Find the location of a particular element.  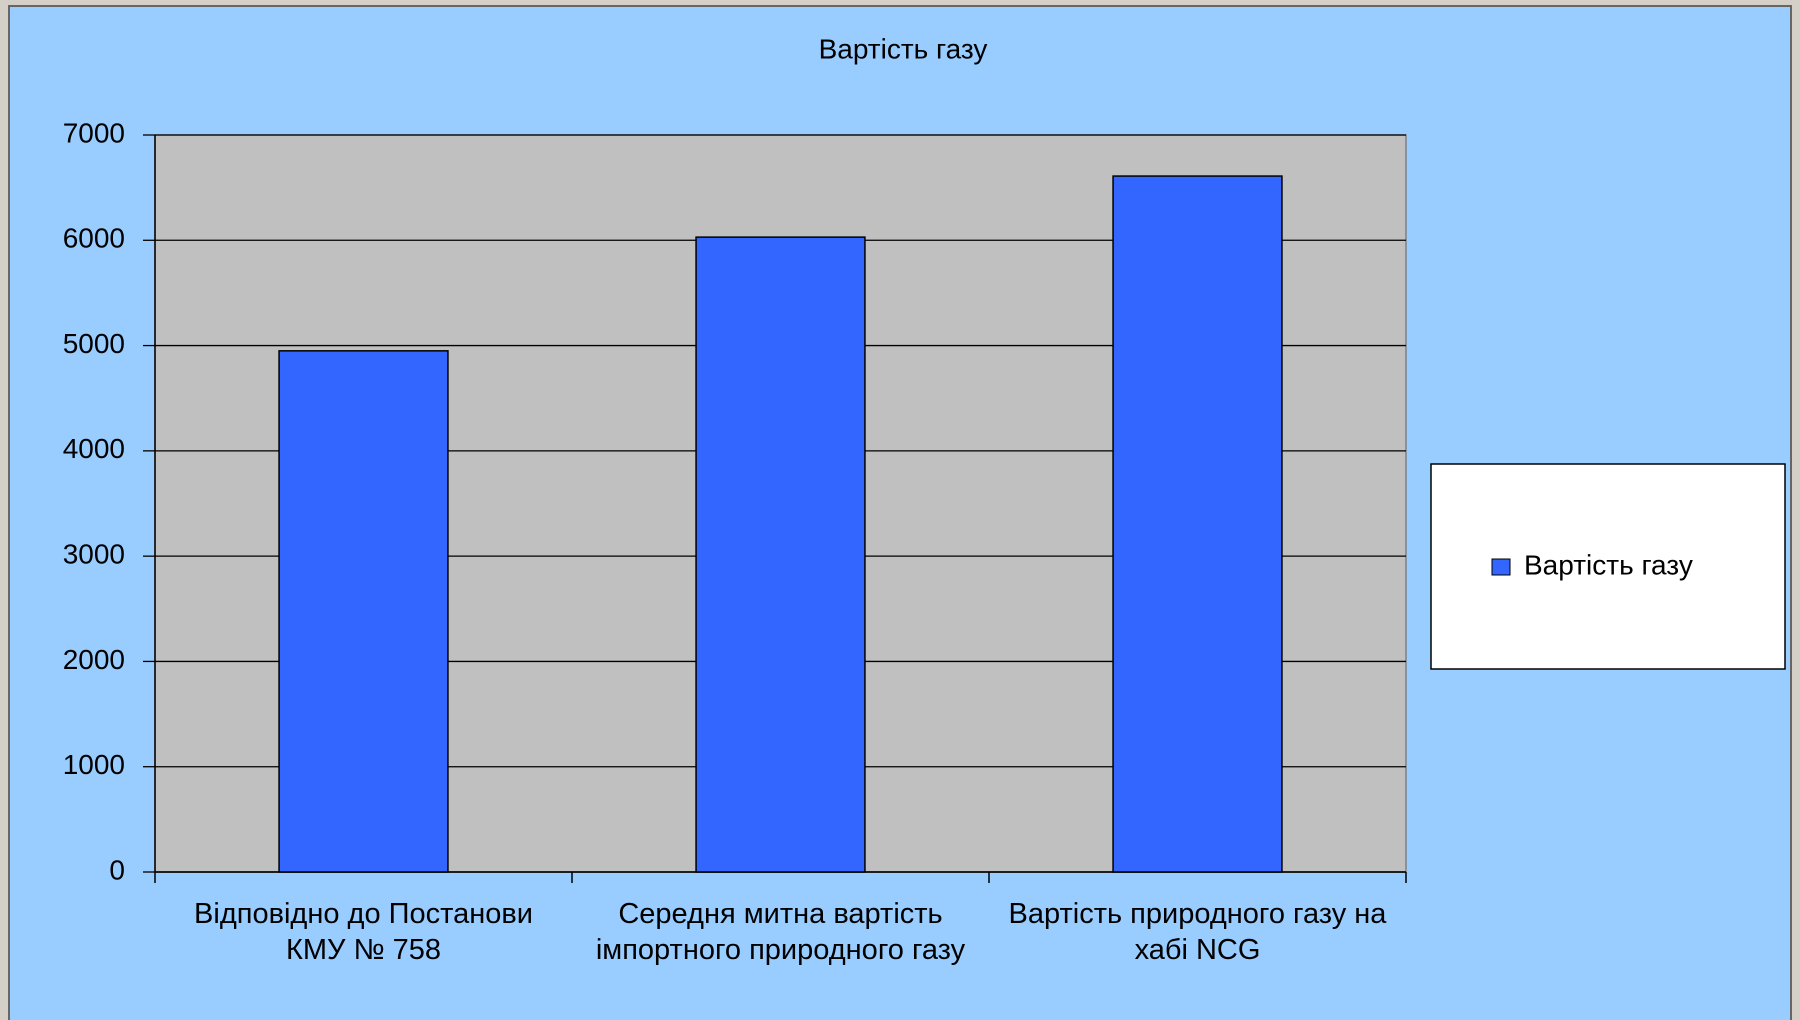

y-tick-label: 3000 is located at coordinates (94, 554).